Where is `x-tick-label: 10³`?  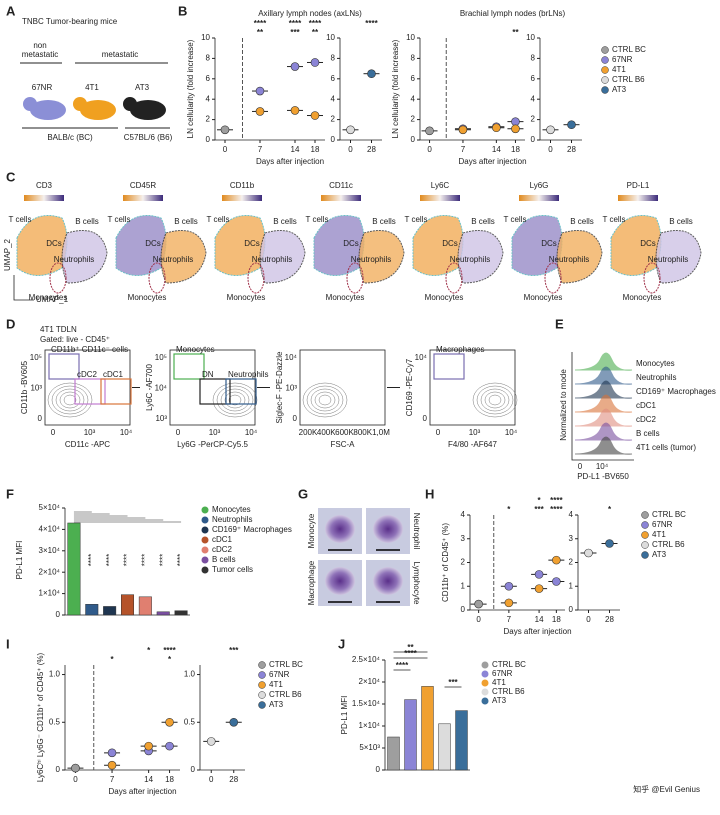 x-tick-label: 10³ is located at coordinates (90, 432).